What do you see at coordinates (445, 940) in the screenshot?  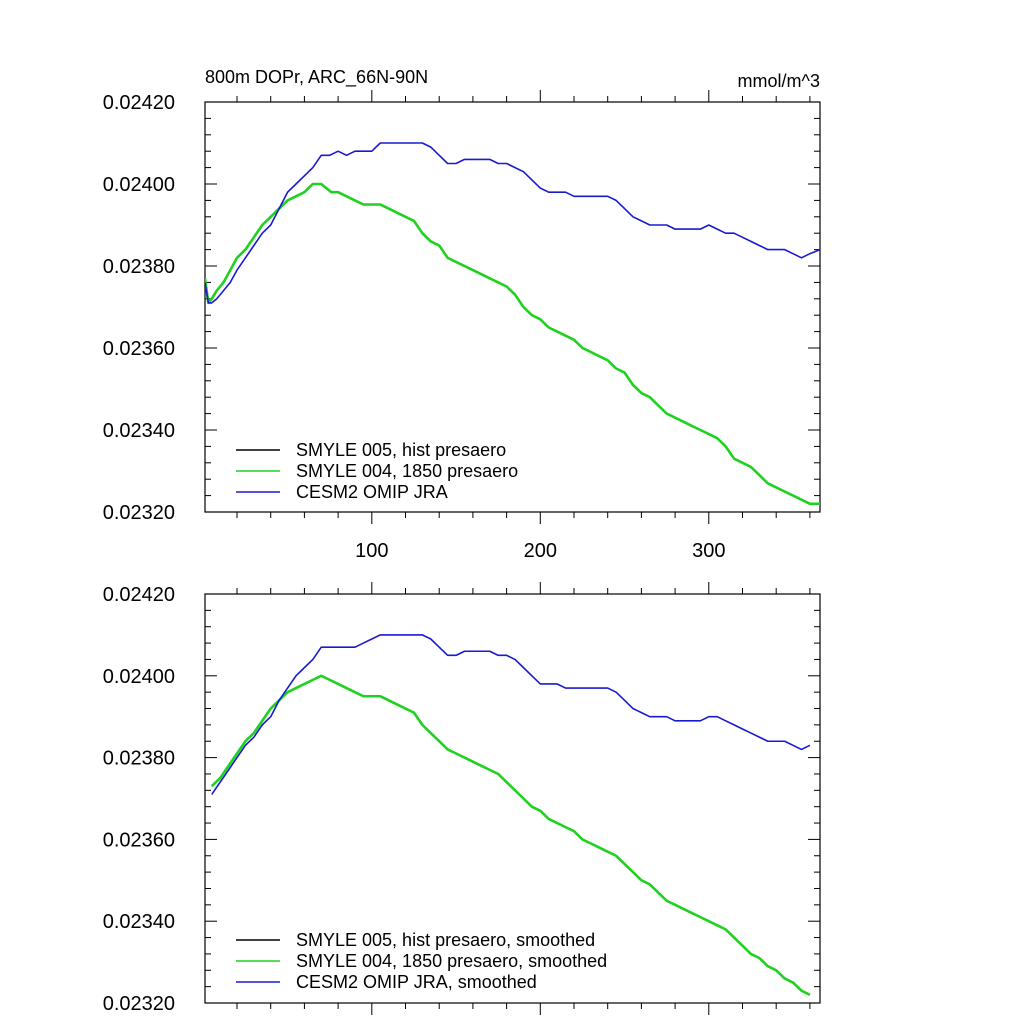 I see `legend-label: SMYLE 005, hist presaero, smoothed` at bounding box center [445, 940].